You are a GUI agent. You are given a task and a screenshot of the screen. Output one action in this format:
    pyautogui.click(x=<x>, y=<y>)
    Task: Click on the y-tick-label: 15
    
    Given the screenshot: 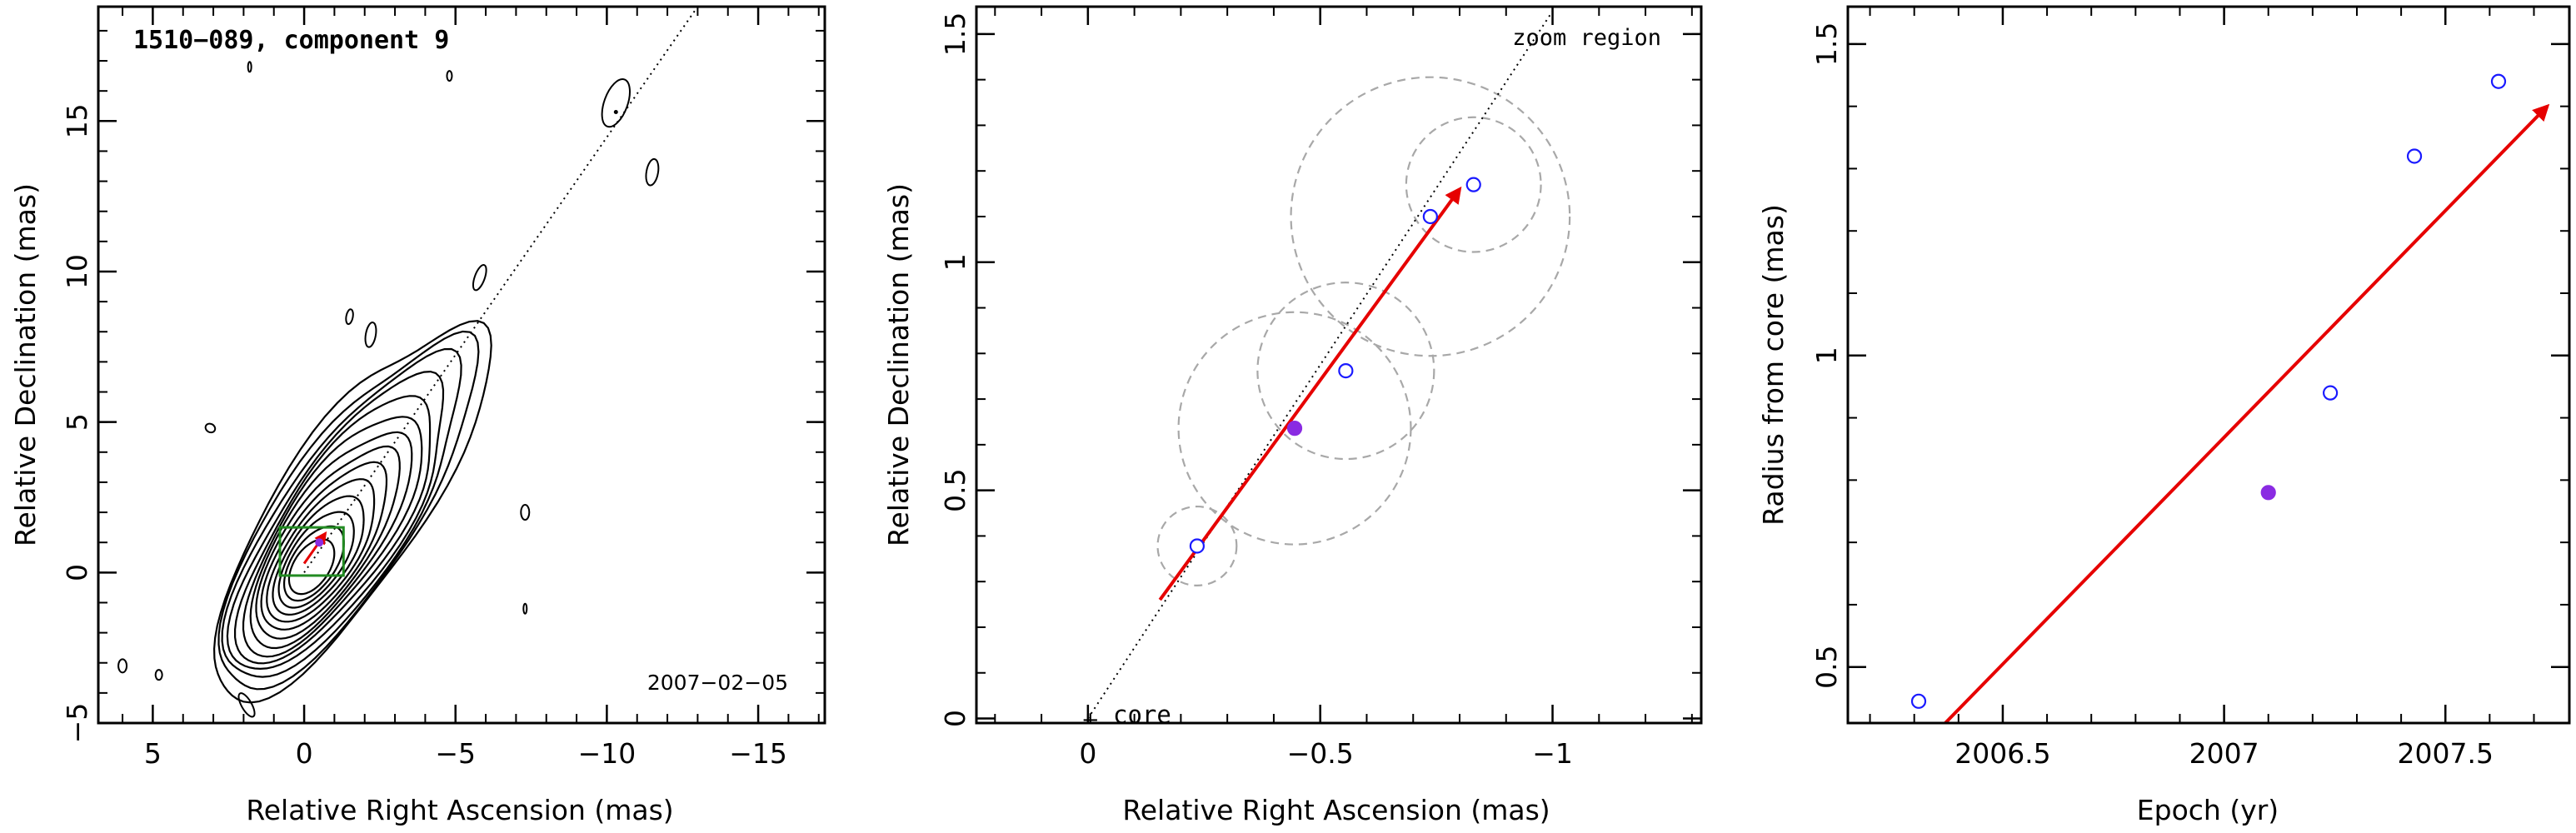 What is the action you would take?
    pyautogui.click(x=77, y=120)
    